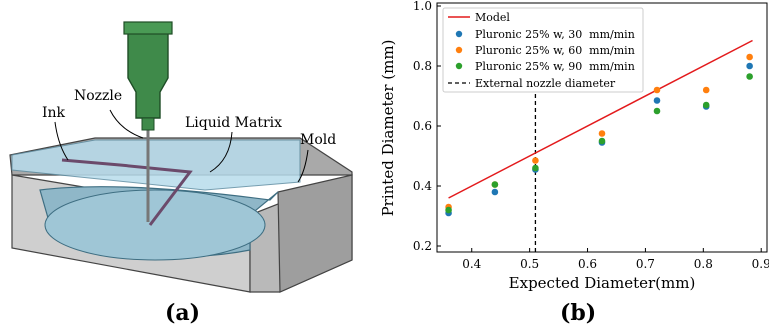 Image resolution: width=769 pixels, height=333 pixels. What do you see at coordinates (54, 113) in the screenshot?
I see `ink-label: Ink` at bounding box center [54, 113].